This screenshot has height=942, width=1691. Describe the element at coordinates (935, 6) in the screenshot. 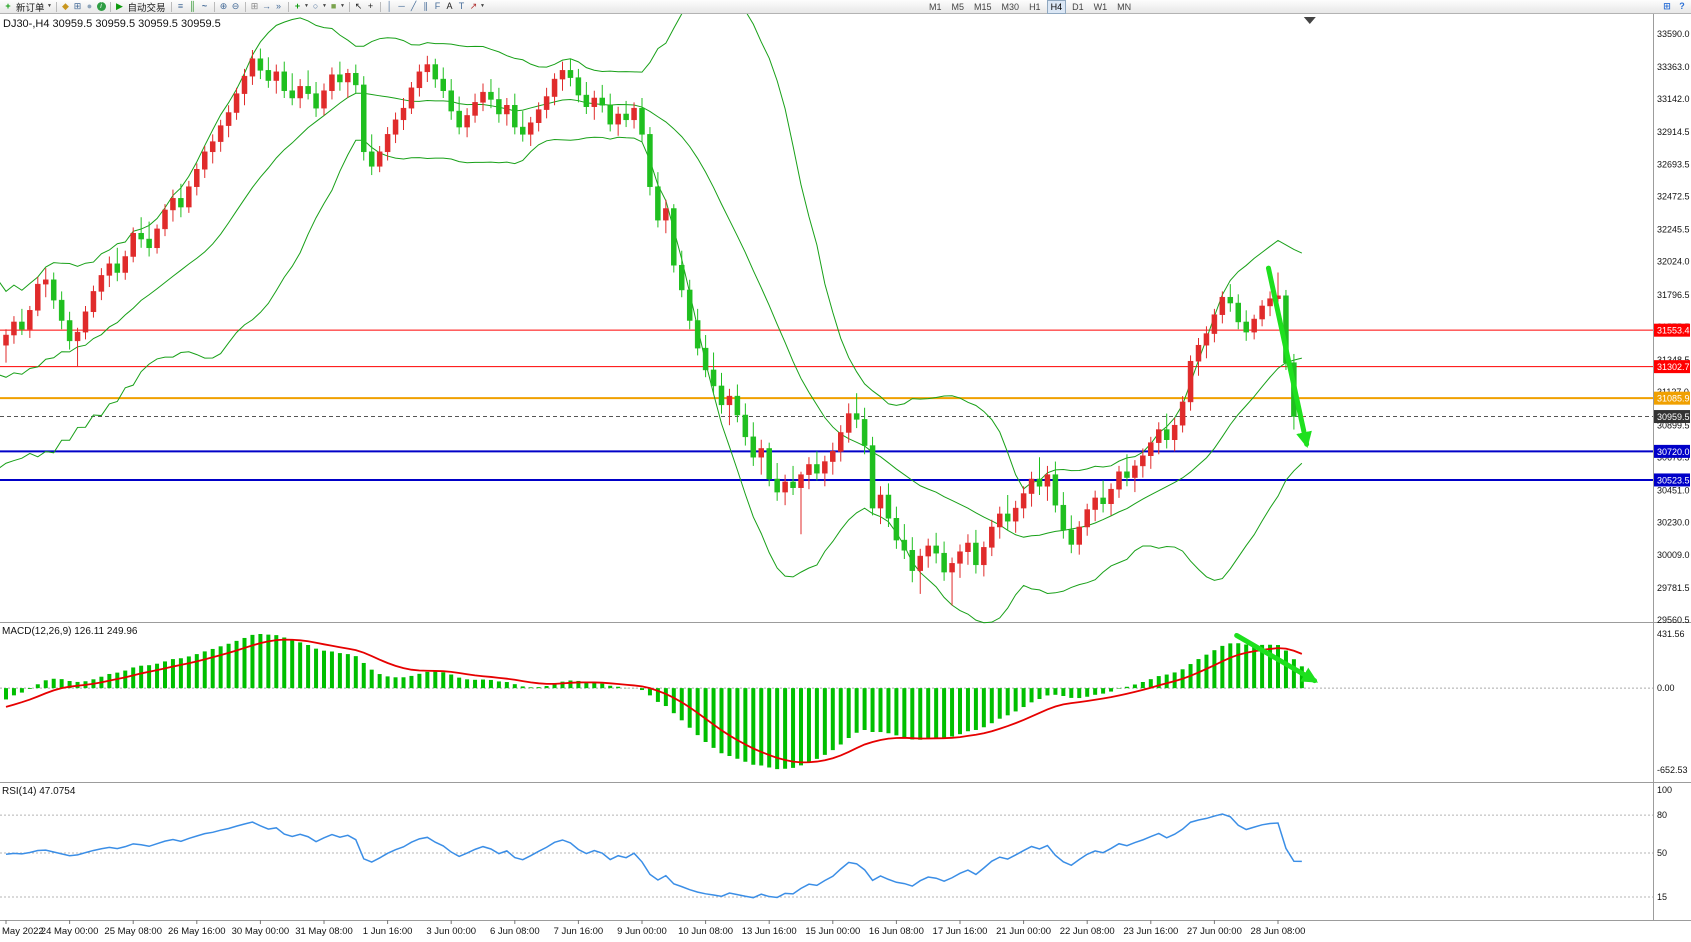

I see `timeframe-m1: M1` at that location.